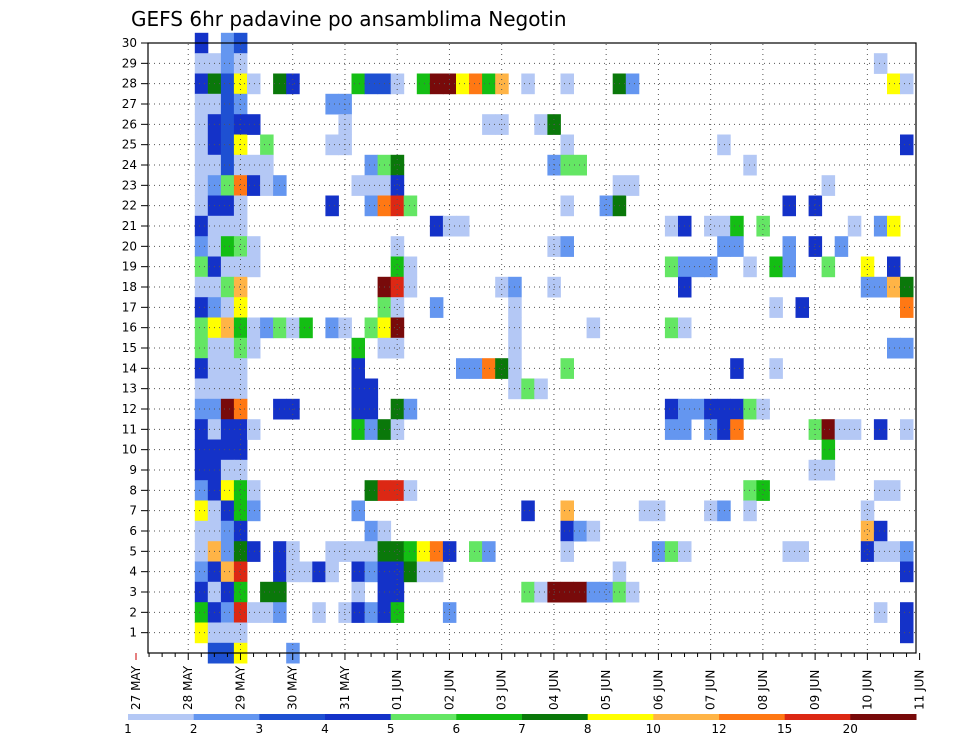  I want to click on y-tick-label: 12, so click(129, 409).